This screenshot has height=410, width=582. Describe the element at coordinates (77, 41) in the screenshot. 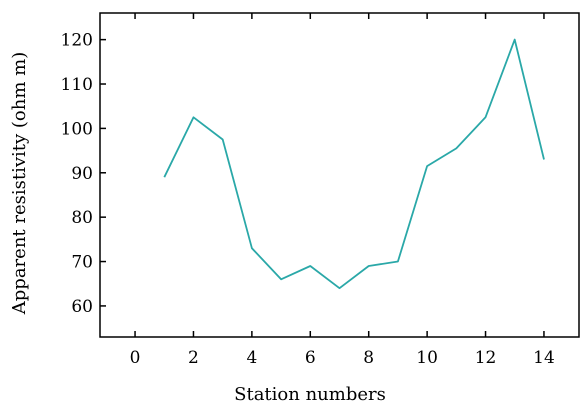

I see `y-tick-label: 120` at that location.